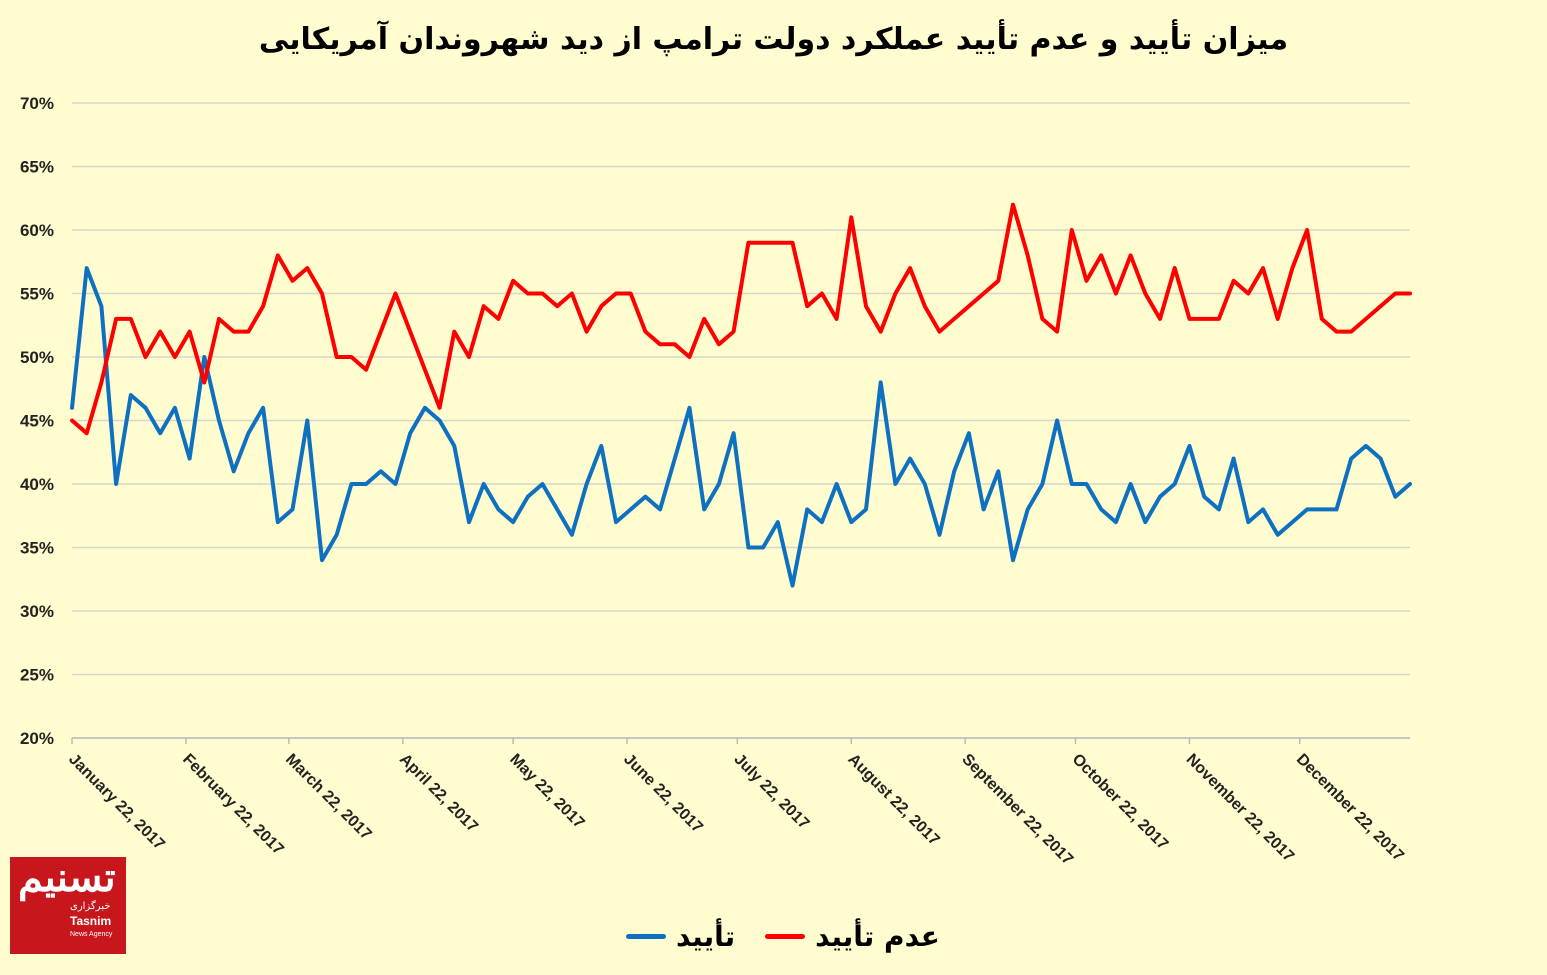  I want to click on x-tick-label: June 22, 2017, so click(663, 794).